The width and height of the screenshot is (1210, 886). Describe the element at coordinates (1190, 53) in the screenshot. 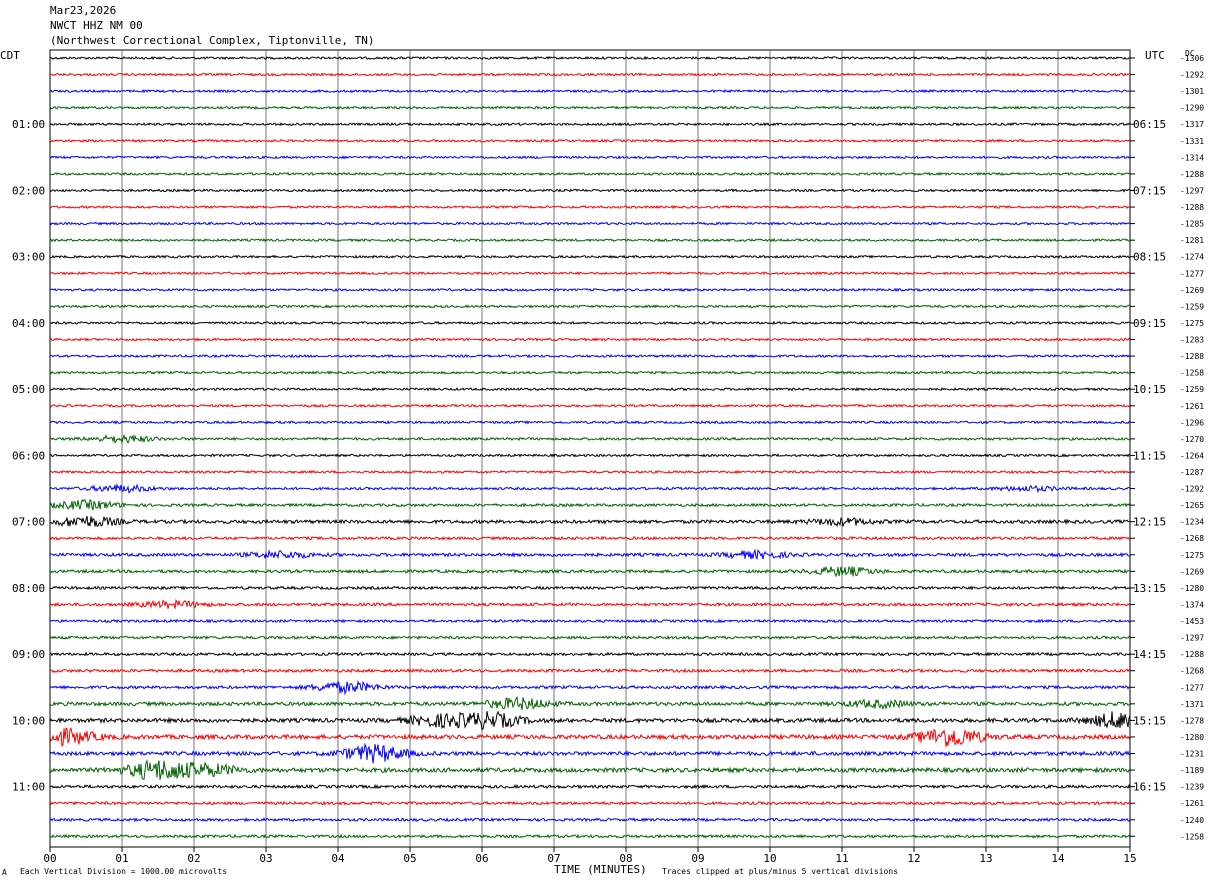

I see `dc-offset-header: DC` at that location.